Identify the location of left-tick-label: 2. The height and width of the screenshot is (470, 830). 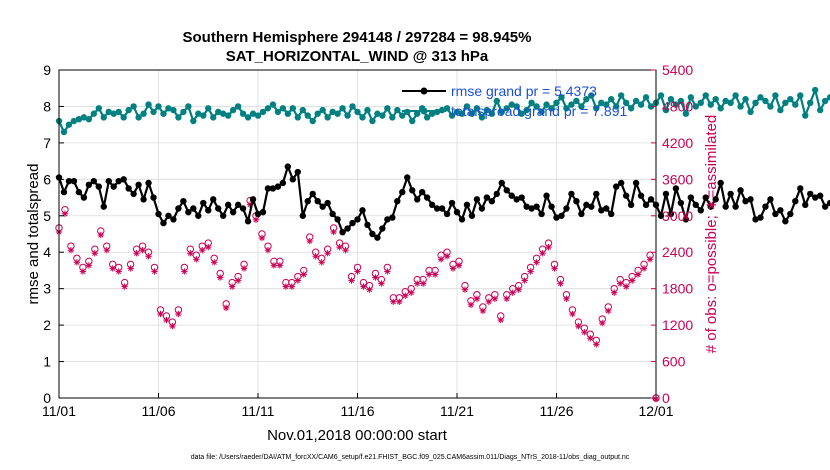
(47, 325).